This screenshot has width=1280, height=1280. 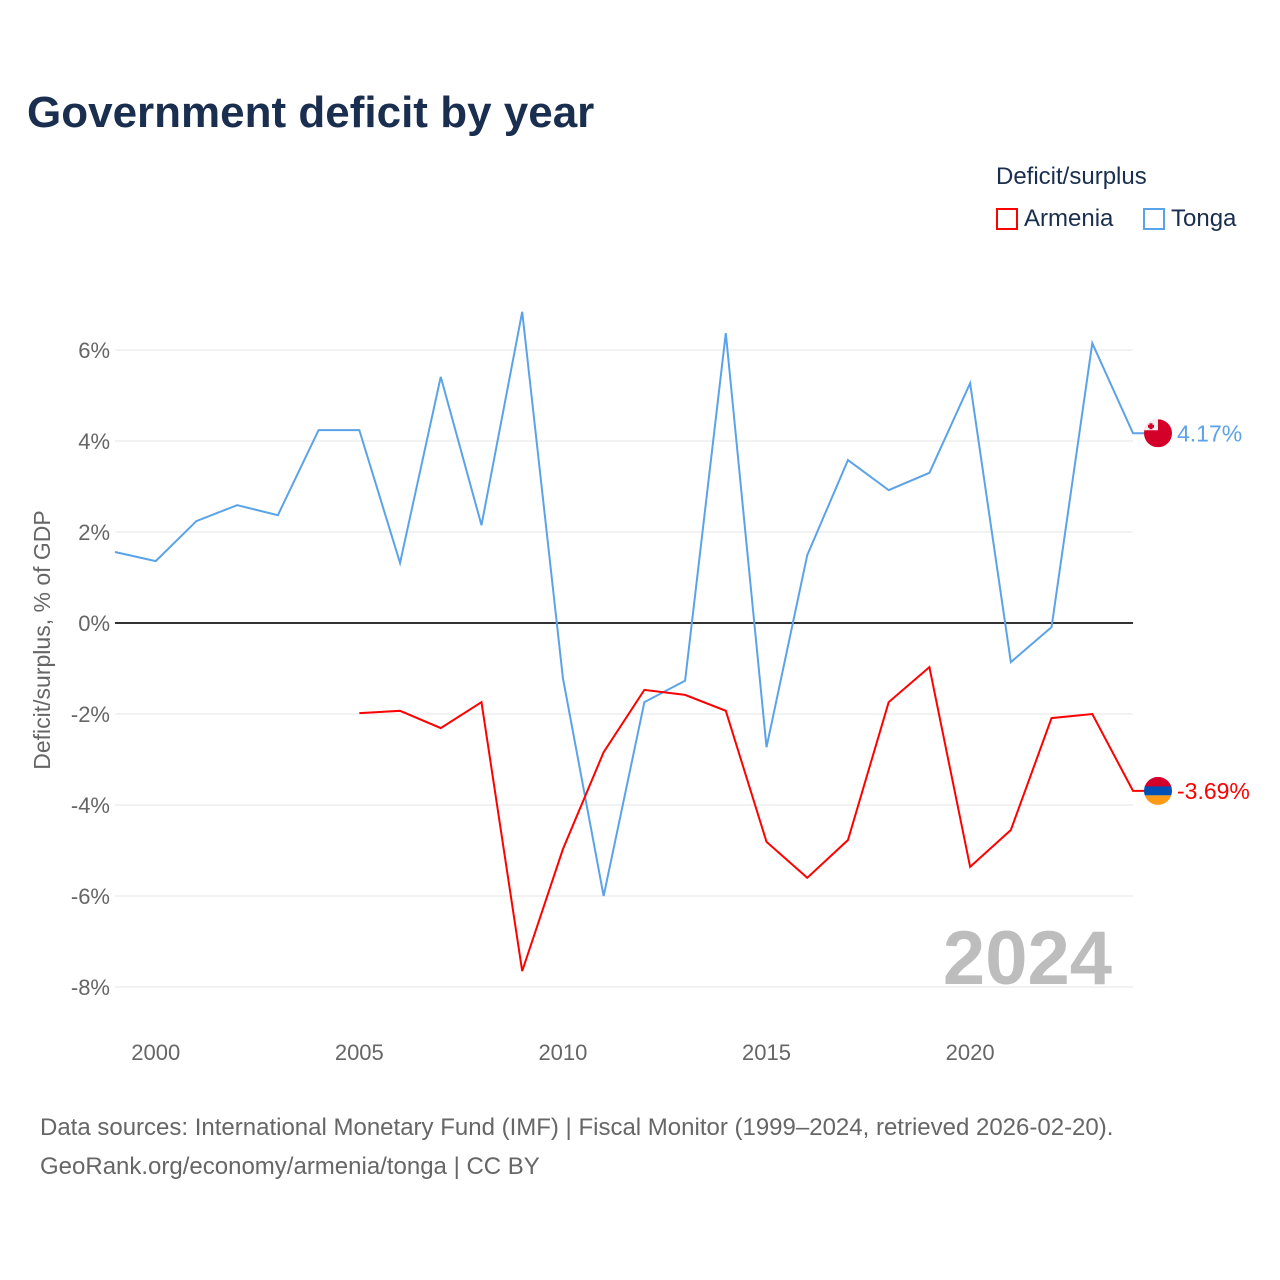 I want to click on x-tick-label: 2005, so click(x=359, y=1052).